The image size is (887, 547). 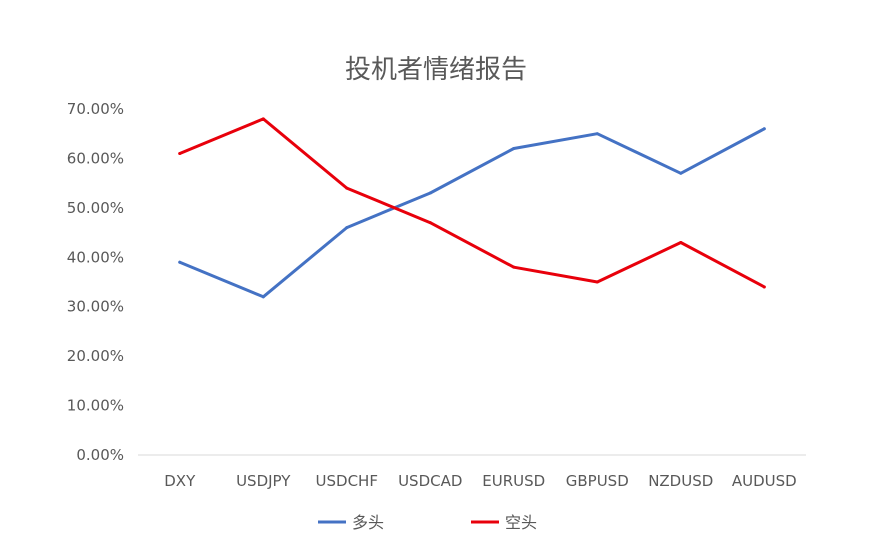 I want to click on x-tick-label: DXY, so click(x=180, y=481).